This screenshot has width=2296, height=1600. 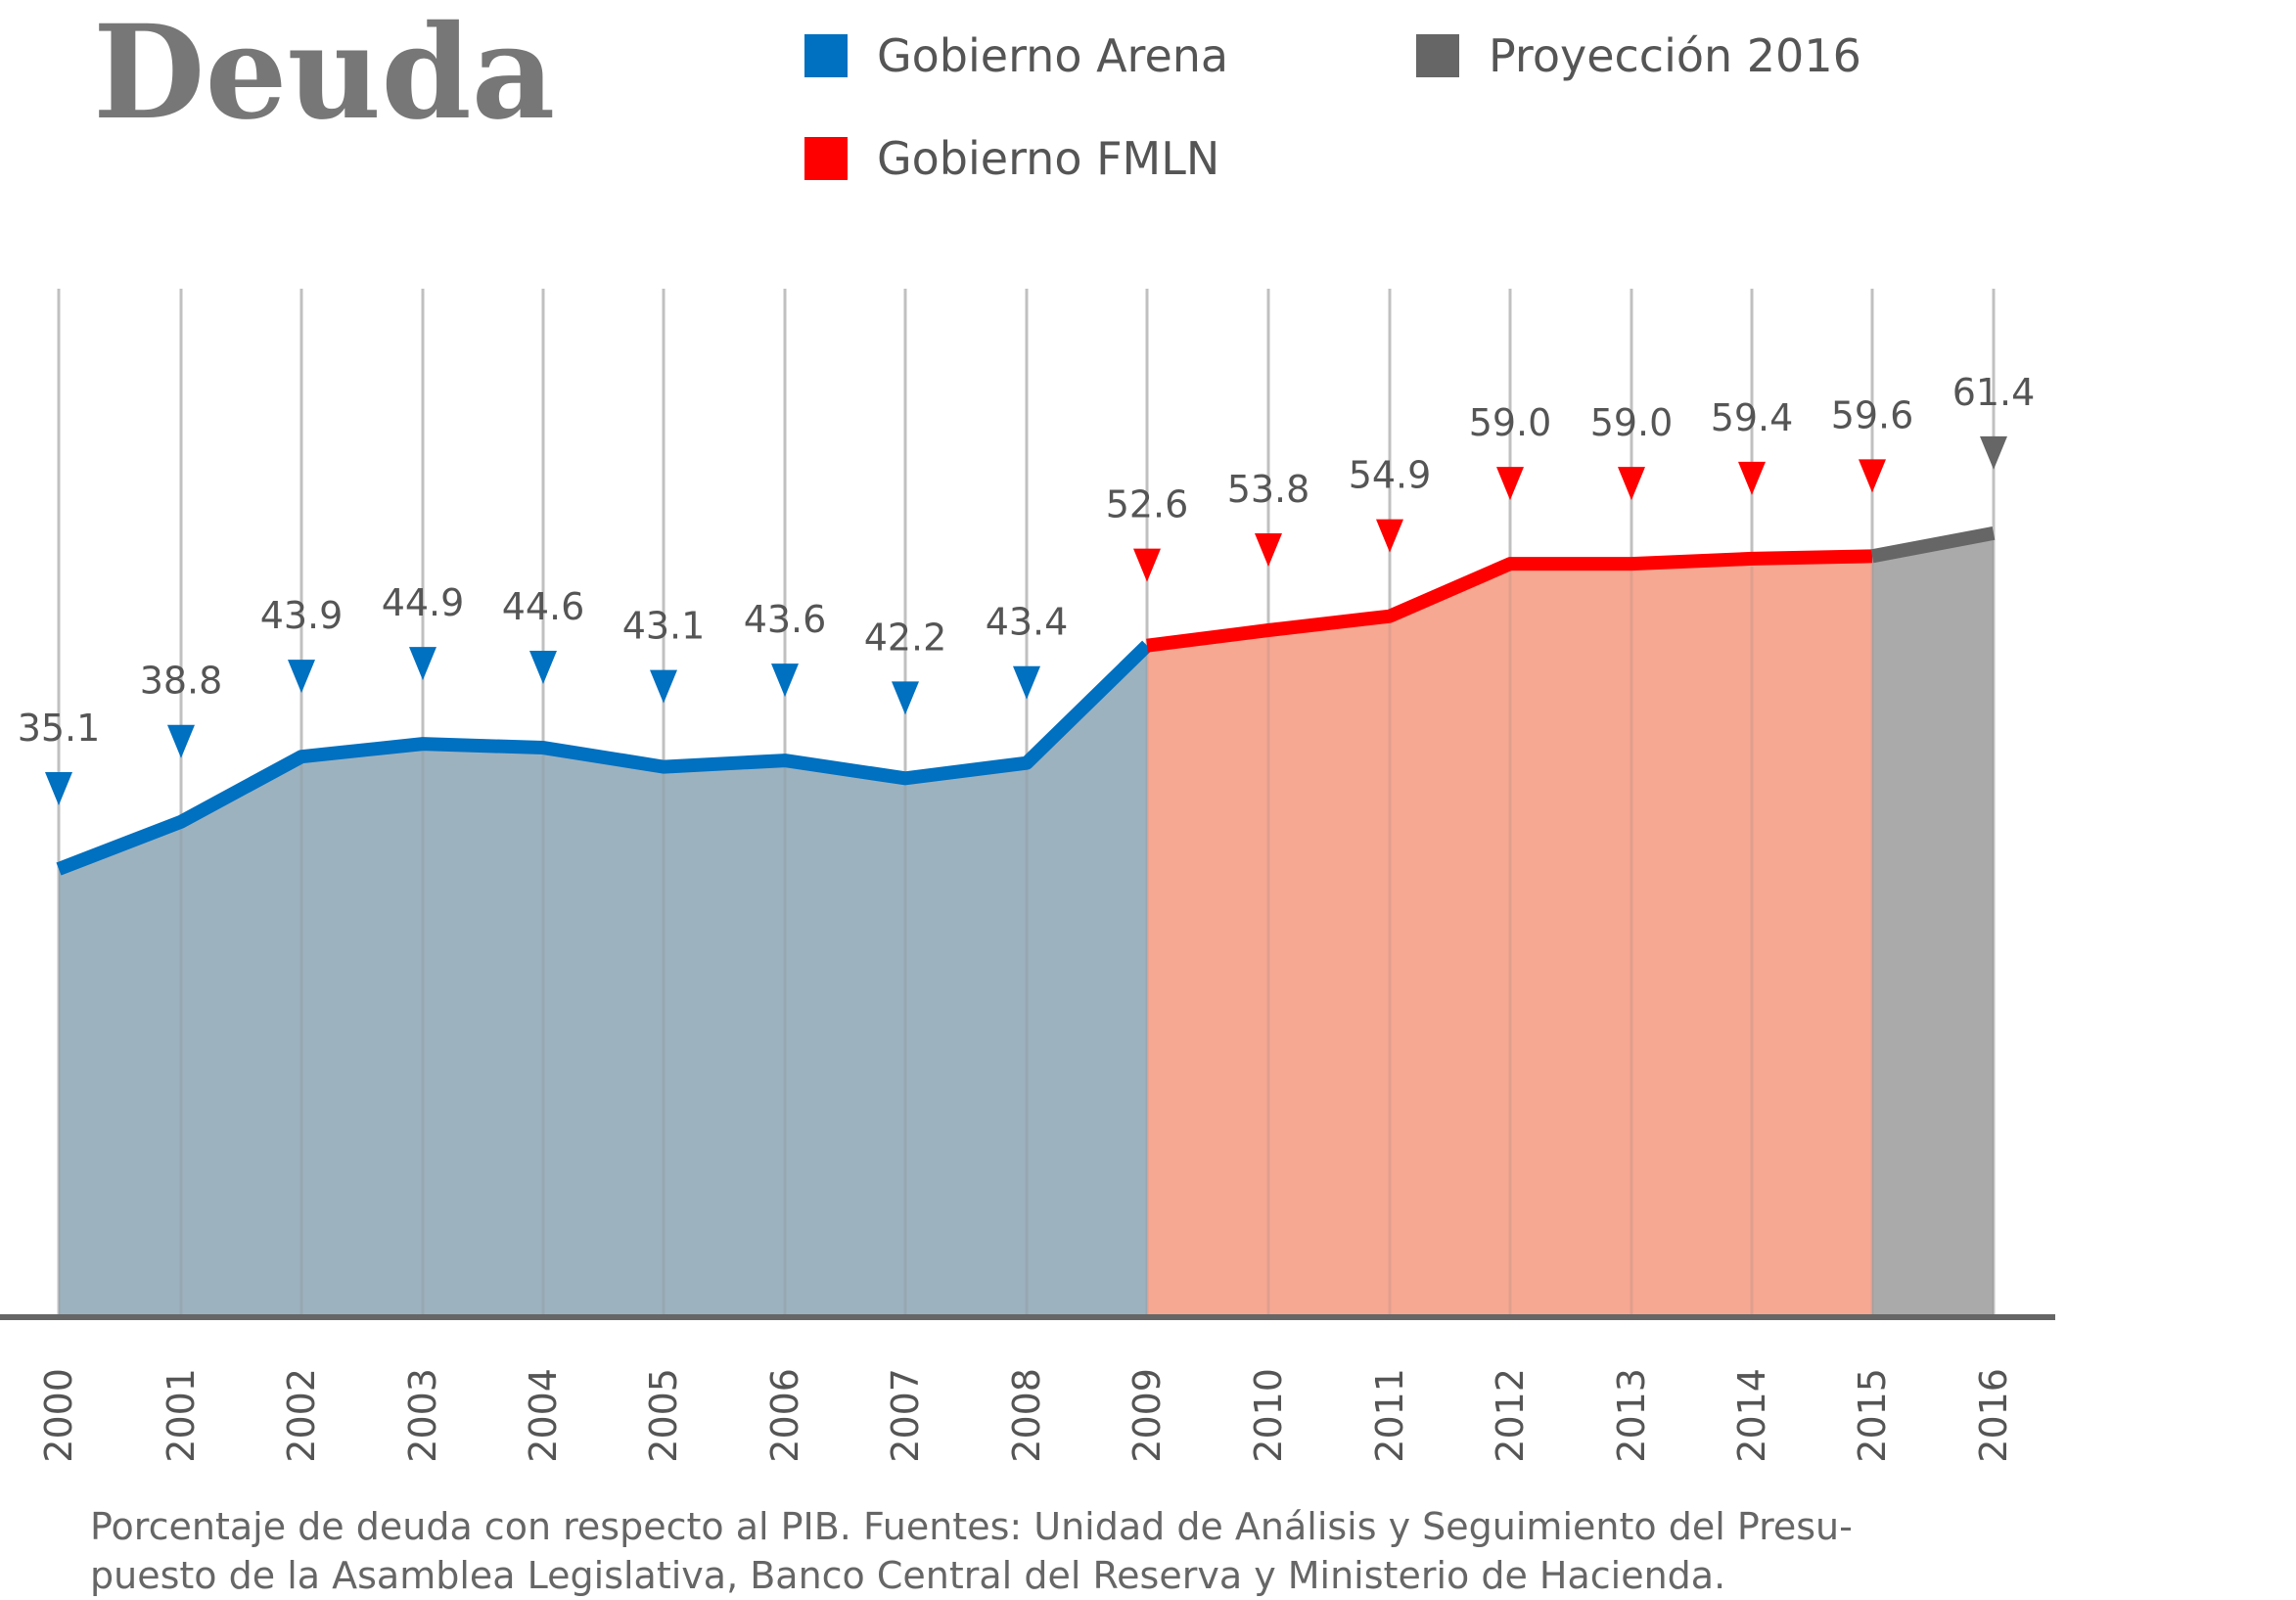 What do you see at coordinates (1268, 549) in the screenshot?
I see `marker-2010` at bounding box center [1268, 549].